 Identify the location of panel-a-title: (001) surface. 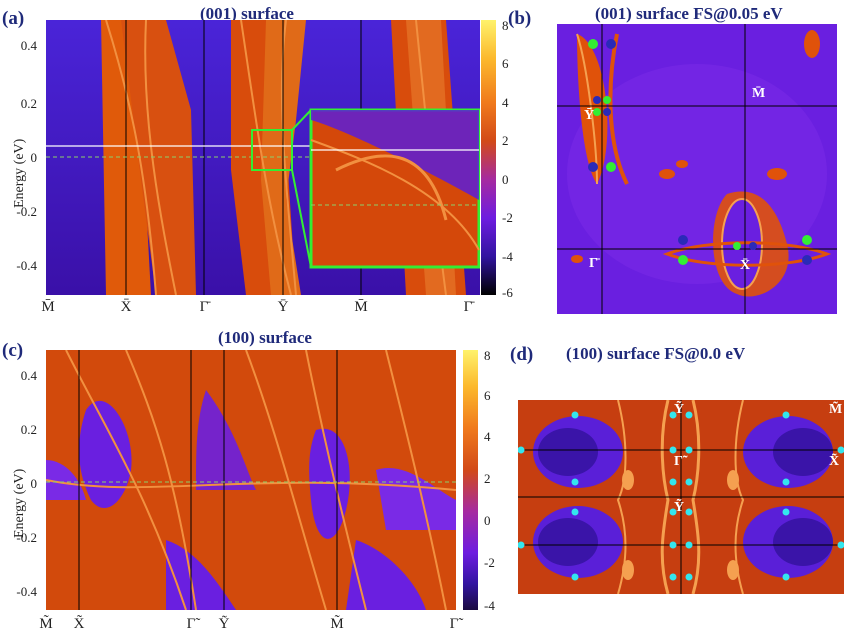
(247, 13).